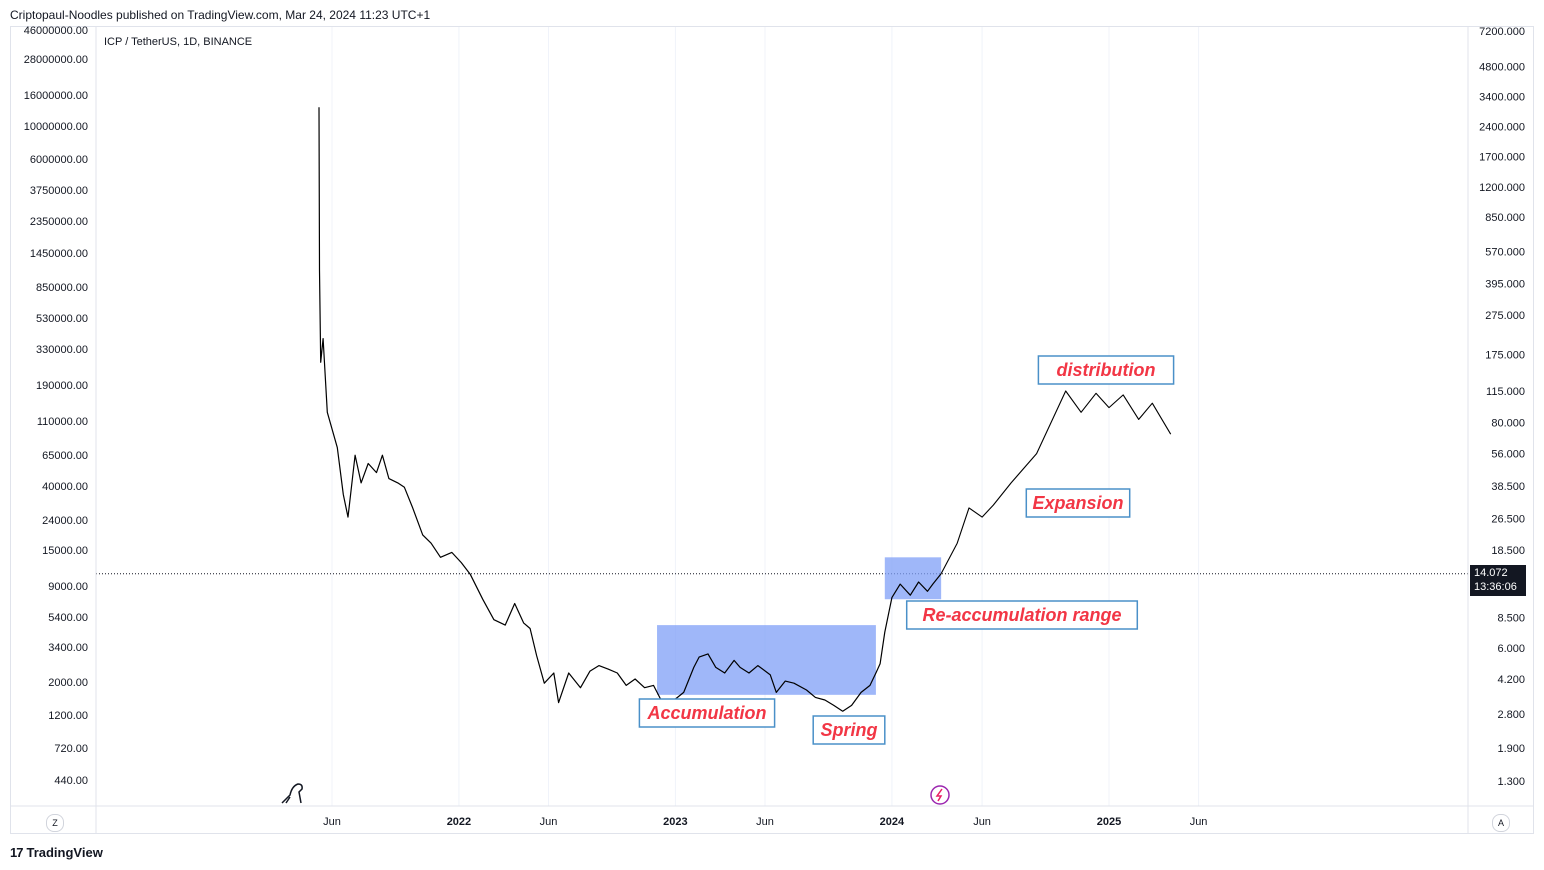 This screenshot has width=1544, height=870. What do you see at coordinates (1505, 285) in the screenshot?
I see `right-axis-tick: 395.000` at bounding box center [1505, 285].